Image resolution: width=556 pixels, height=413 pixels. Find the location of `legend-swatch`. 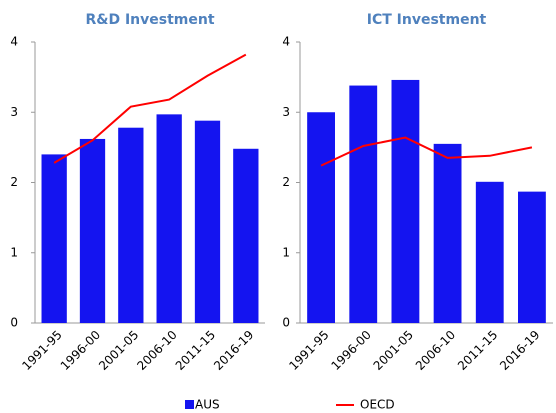

legend-swatch is located at coordinates (189, 404).